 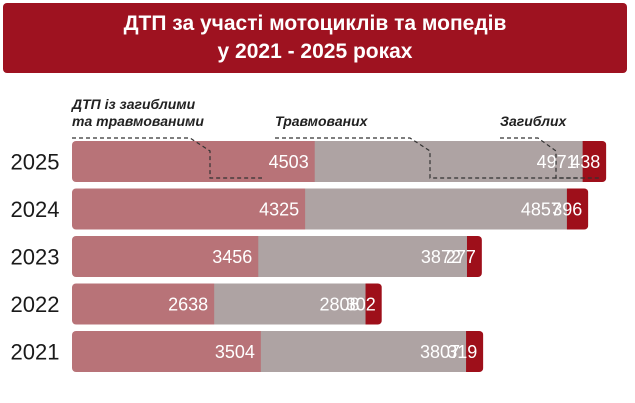 What do you see at coordinates (441, 257) in the screenshot?
I see `value-label-injured-2023: 3872` at bounding box center [441, 257].